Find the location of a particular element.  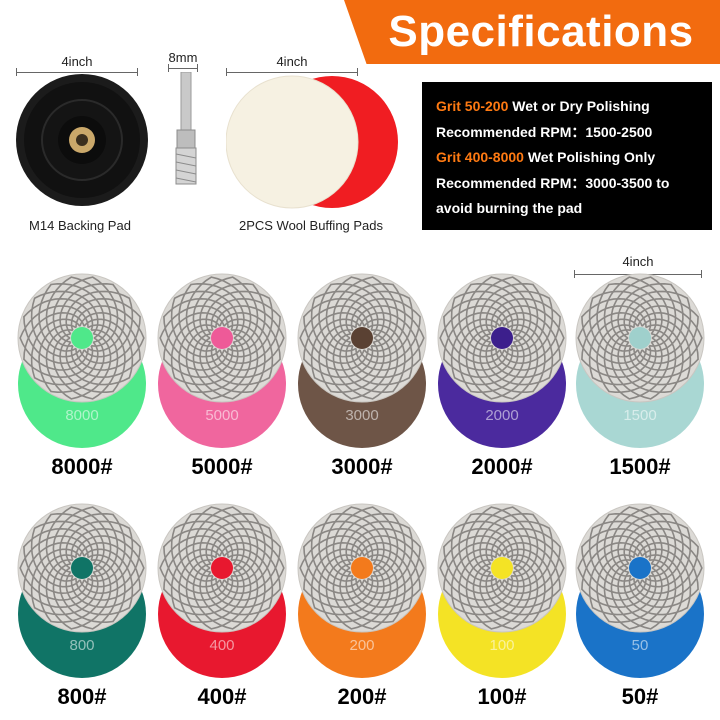

pad-disc-text: 8000 is located at coordinates (81, 415).